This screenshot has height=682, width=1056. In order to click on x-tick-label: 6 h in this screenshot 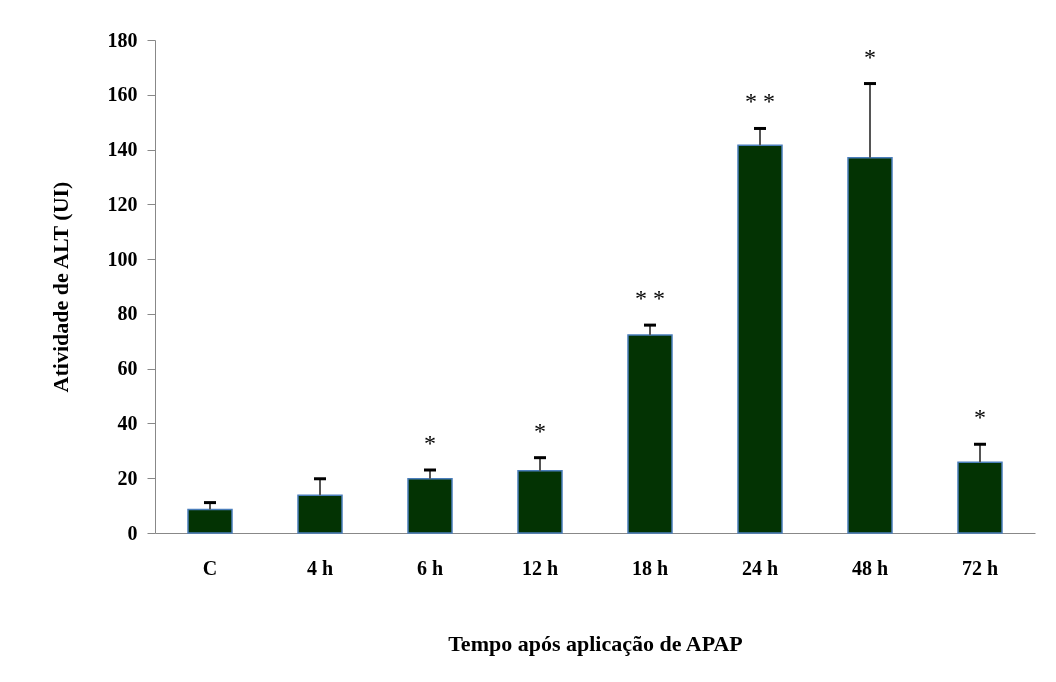, I will do `click(430, 567)`.